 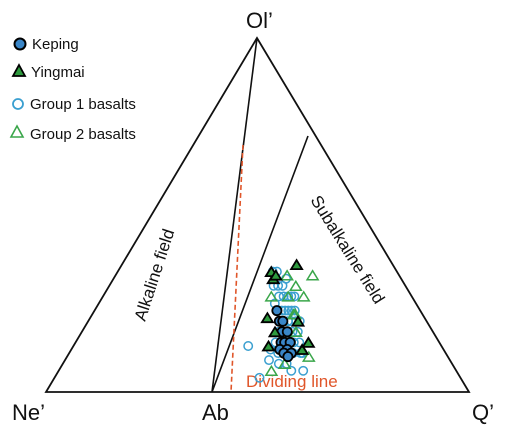 What do you see at coordinates (348, 249) in the screenshot?
I see `subalkaline-field-label: Subalkaline field` at bounding box center [348, 249].